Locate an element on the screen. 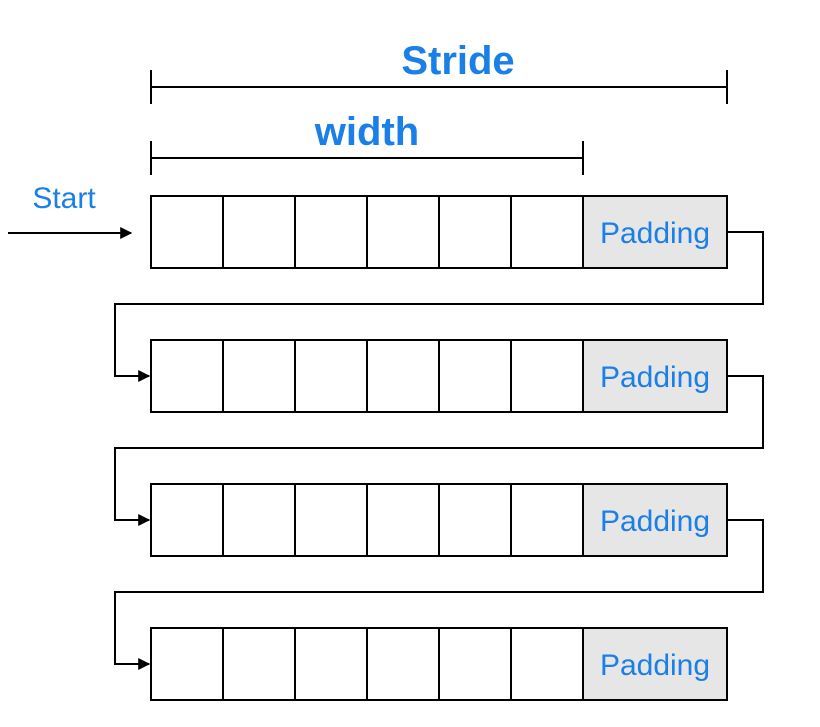 The height and width of the screenshot is (727, 820). width-label: width is located at coordinates (366, 132).